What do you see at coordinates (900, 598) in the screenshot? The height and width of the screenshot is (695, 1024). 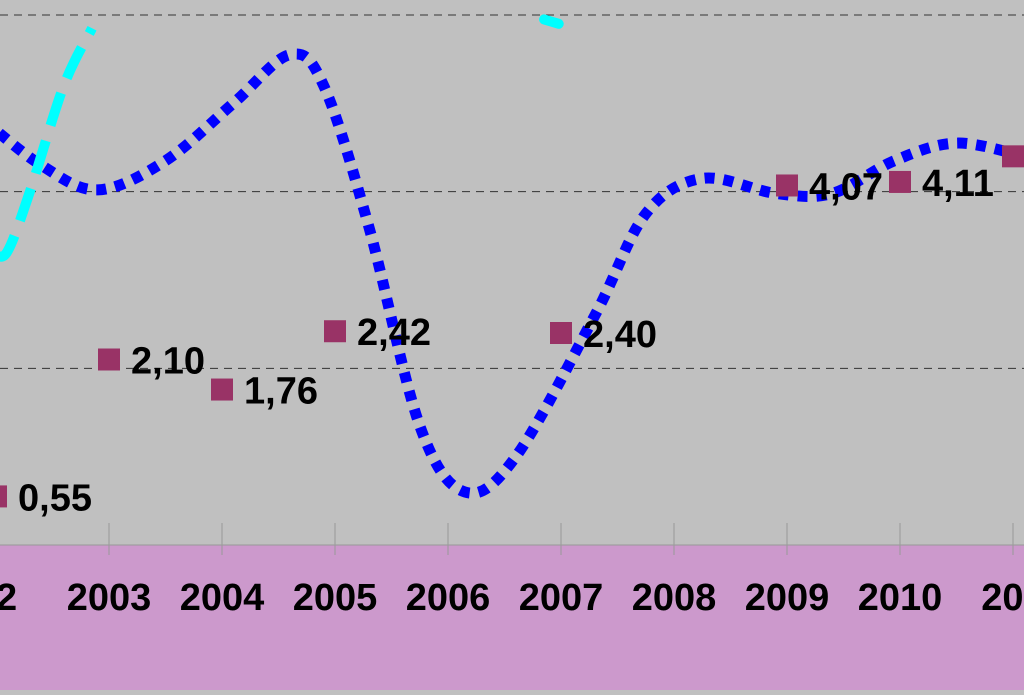 I see `x-tick-label: 2010` at bounding box center [900, 598].